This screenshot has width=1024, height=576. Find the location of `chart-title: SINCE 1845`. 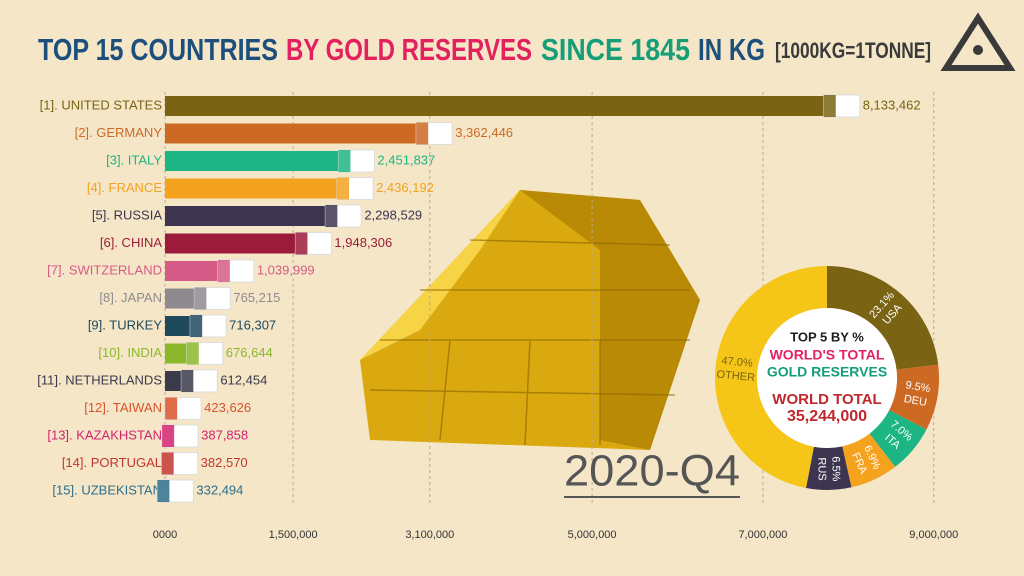

chart-title: SINCE 1845 is located at coordinates (615, 49).